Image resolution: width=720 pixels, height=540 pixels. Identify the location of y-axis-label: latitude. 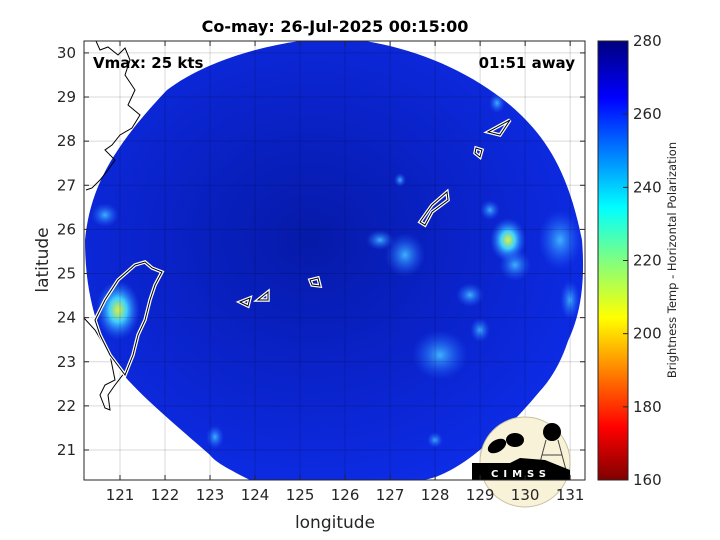
(43, 259).